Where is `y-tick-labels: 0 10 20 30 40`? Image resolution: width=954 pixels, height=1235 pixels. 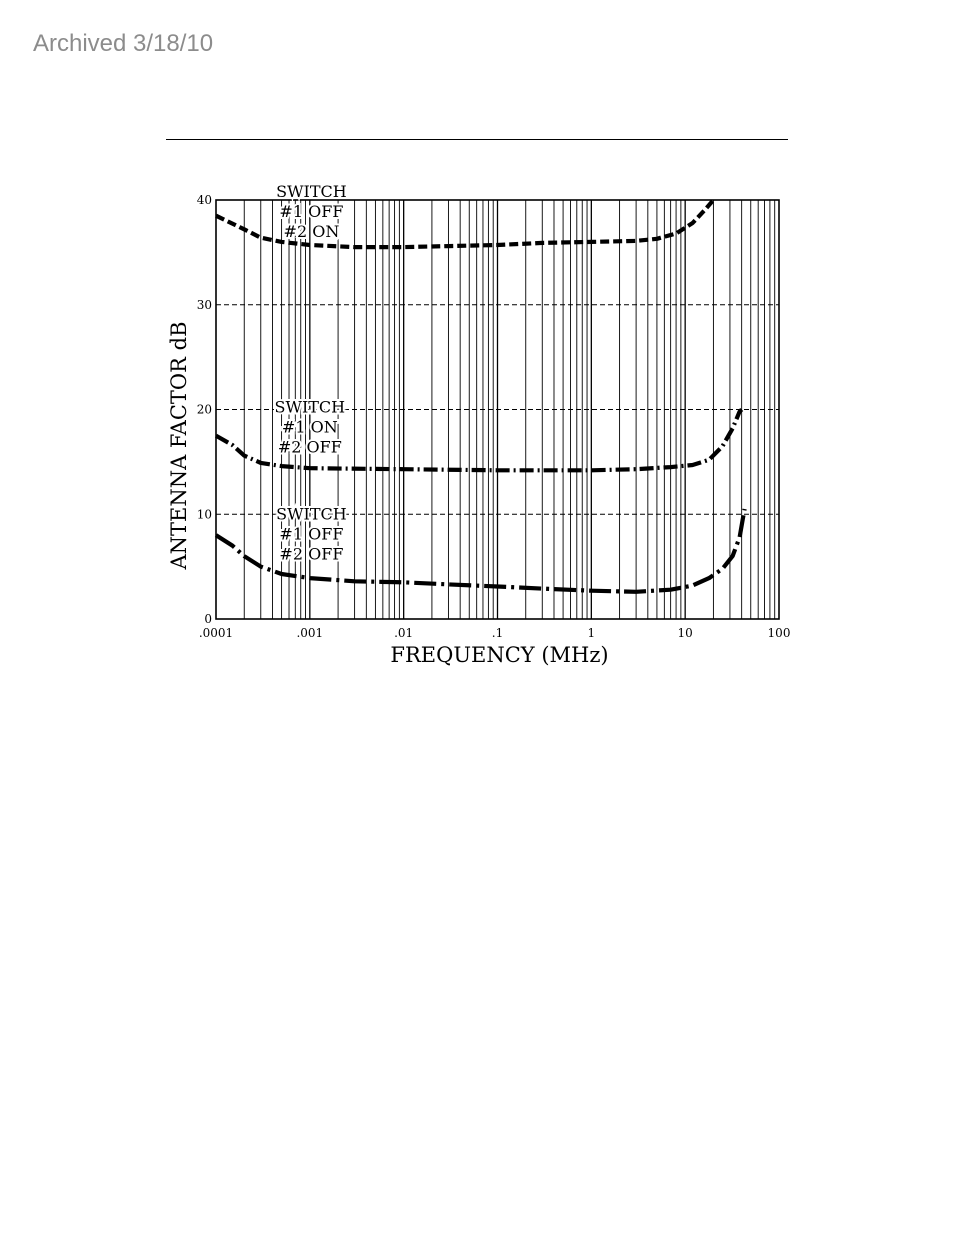
y-tick-labels: 0 10 20 30 40 is located at coordinates (204, 409).